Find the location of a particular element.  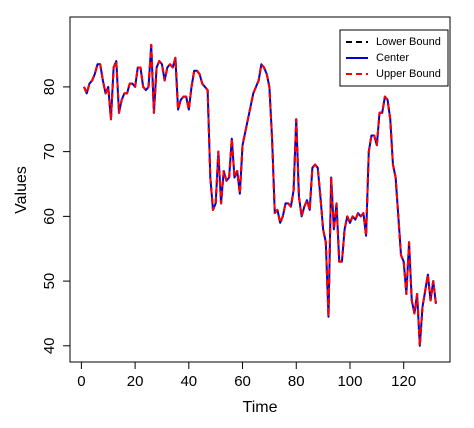

x-tick-label: 60 is located at coordinates (242, 381).